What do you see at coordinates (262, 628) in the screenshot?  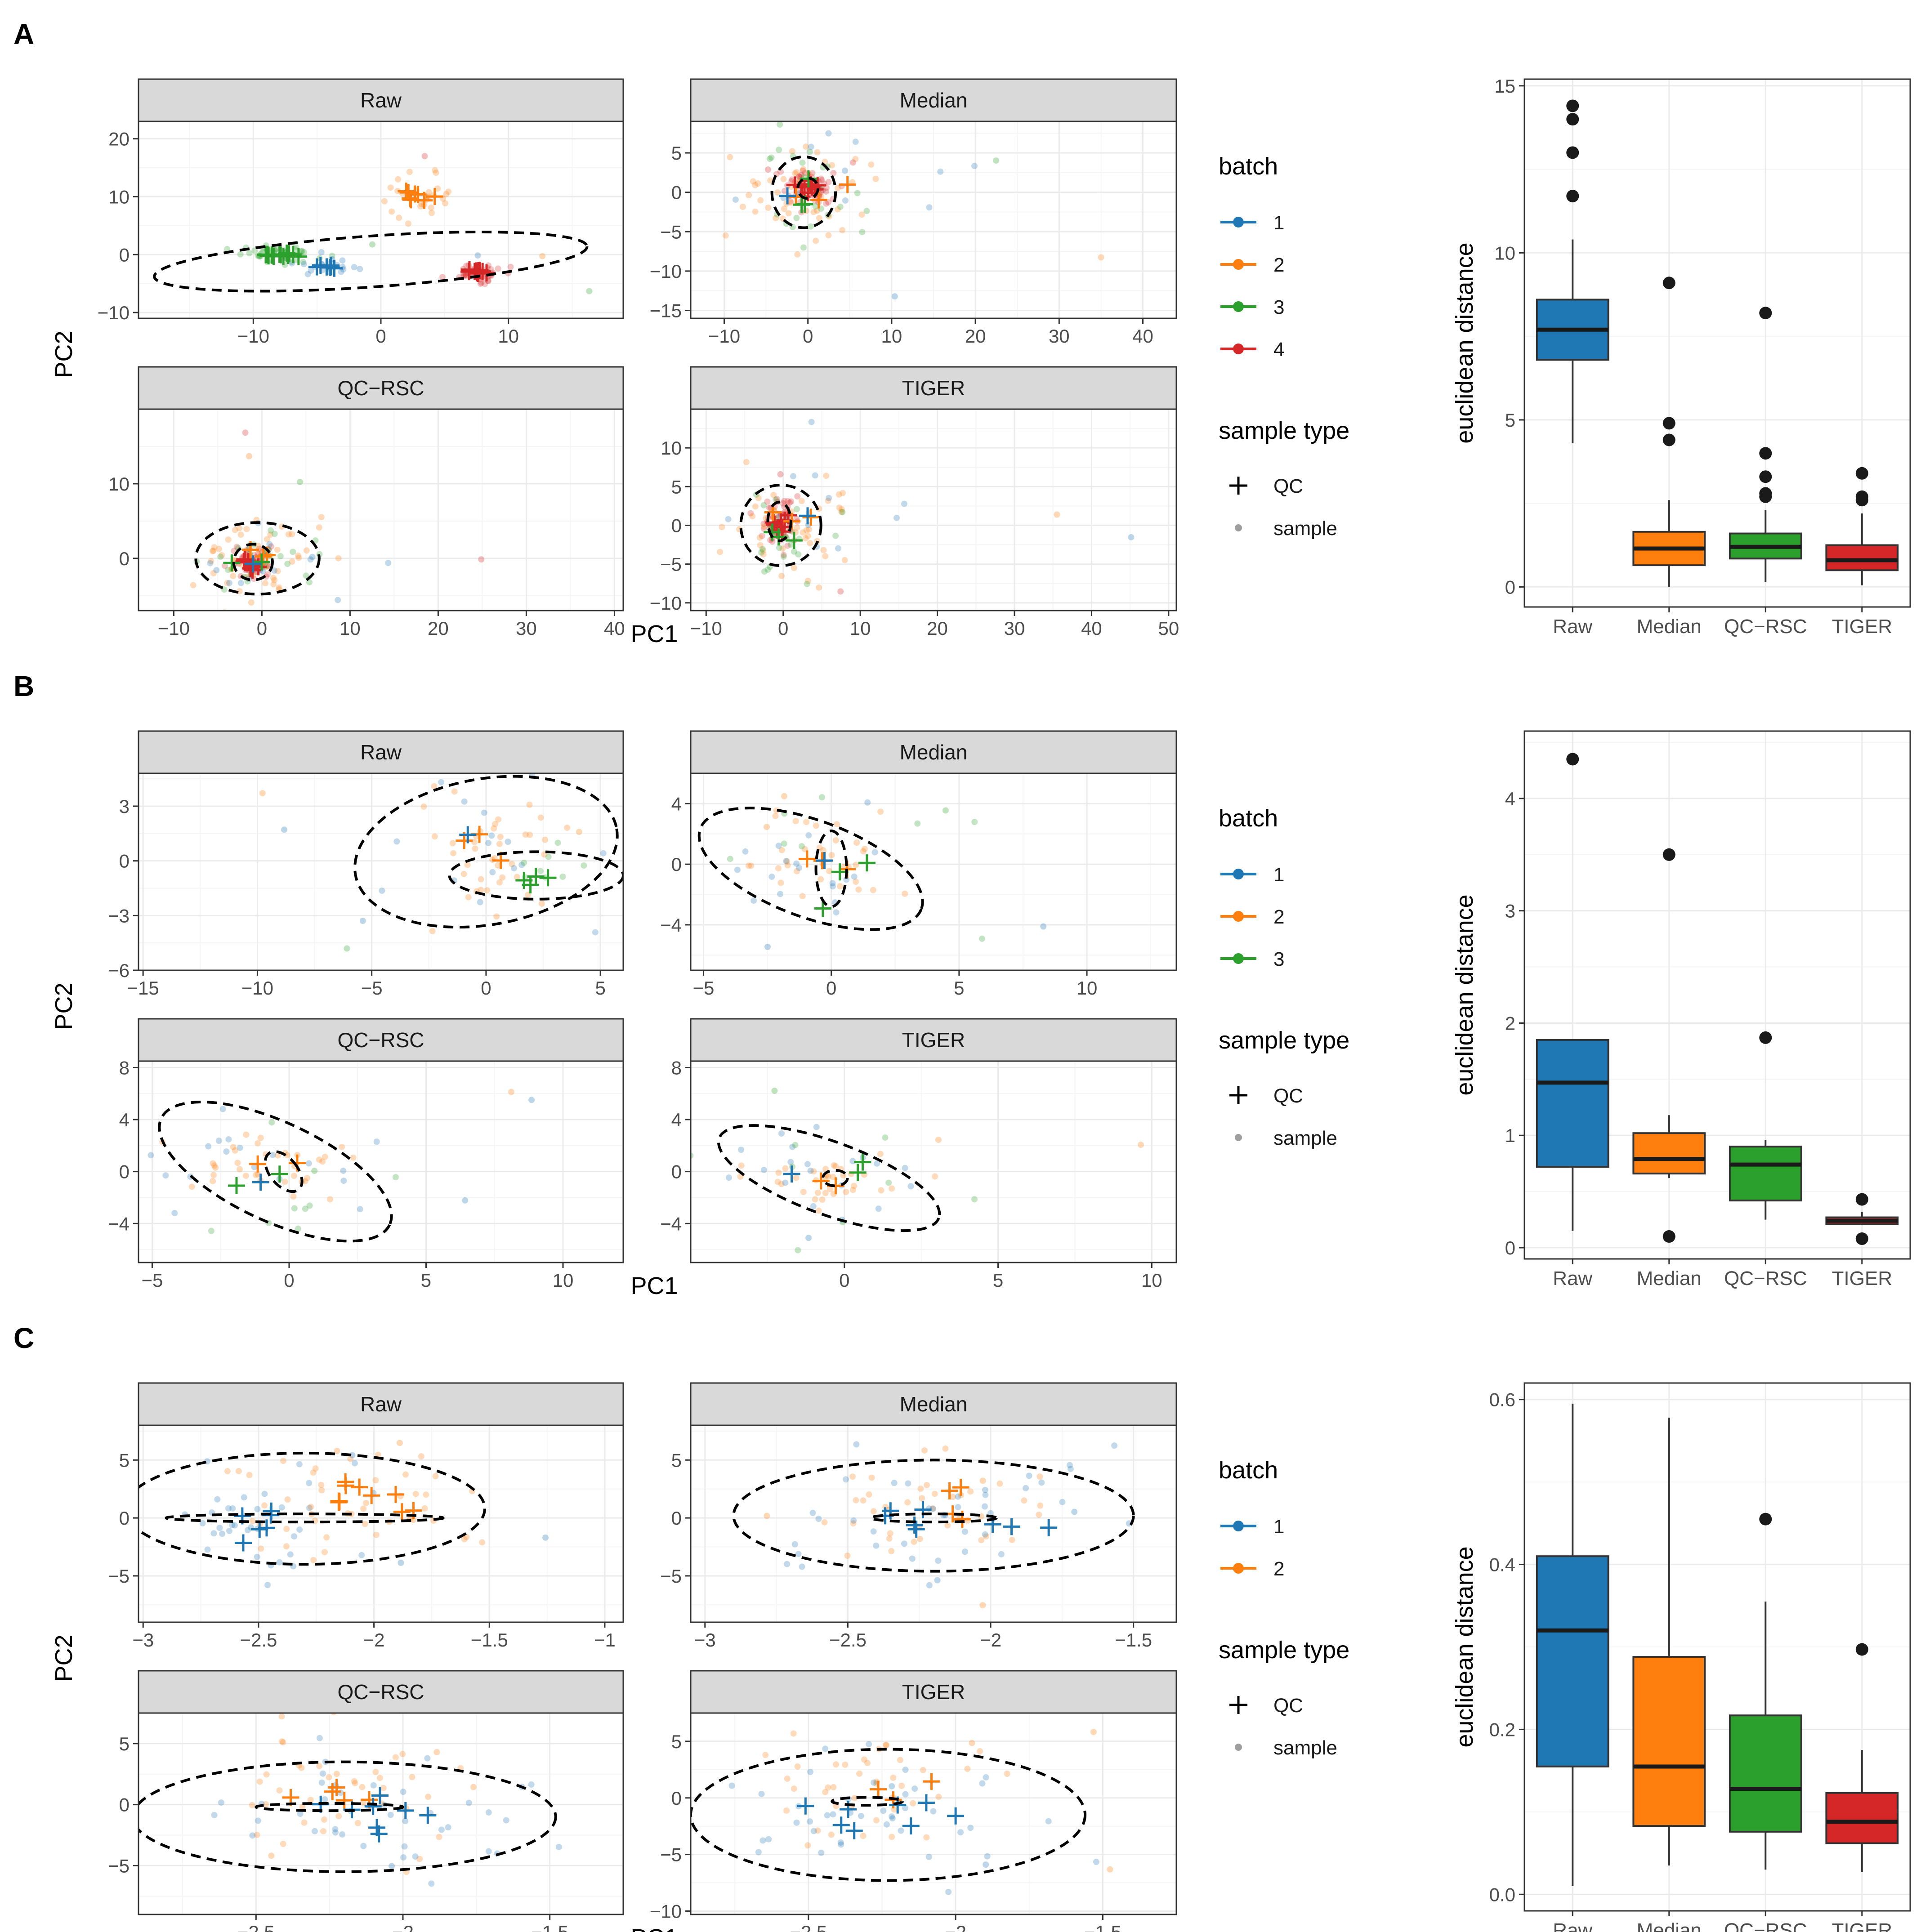 I see `x-tick-label: 0` at bounding box center [262, 628].